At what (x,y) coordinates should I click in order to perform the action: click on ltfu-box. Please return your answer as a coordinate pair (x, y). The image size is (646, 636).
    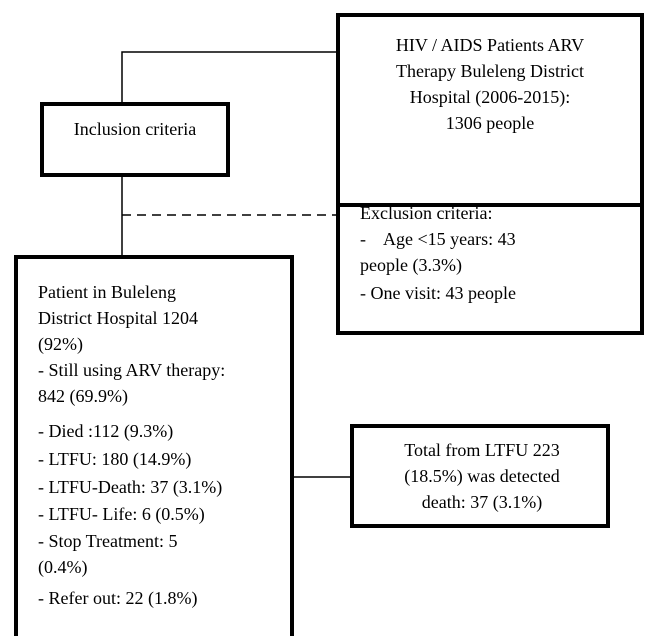
    Looking at the image, I should click on (480, 476).